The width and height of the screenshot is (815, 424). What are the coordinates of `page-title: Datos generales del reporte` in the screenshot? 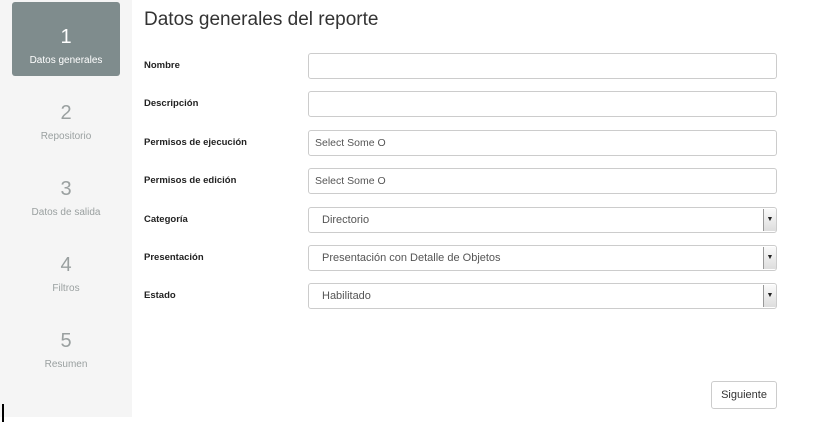 It's located at (261, 19).